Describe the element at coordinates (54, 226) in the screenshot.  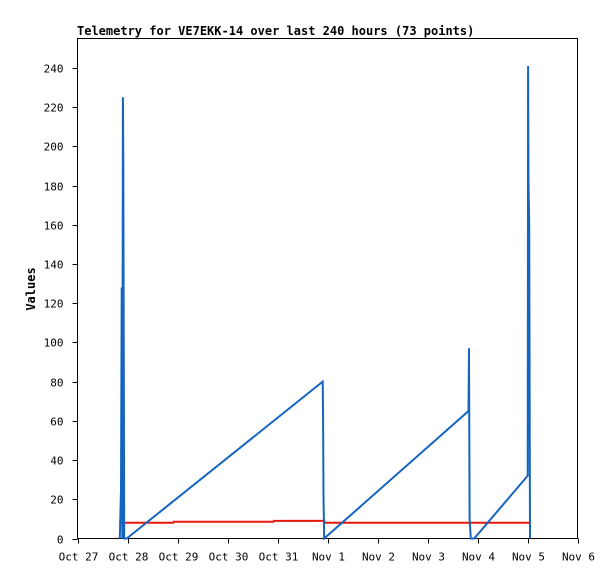
I see `y-tick-label: 160` at that location.